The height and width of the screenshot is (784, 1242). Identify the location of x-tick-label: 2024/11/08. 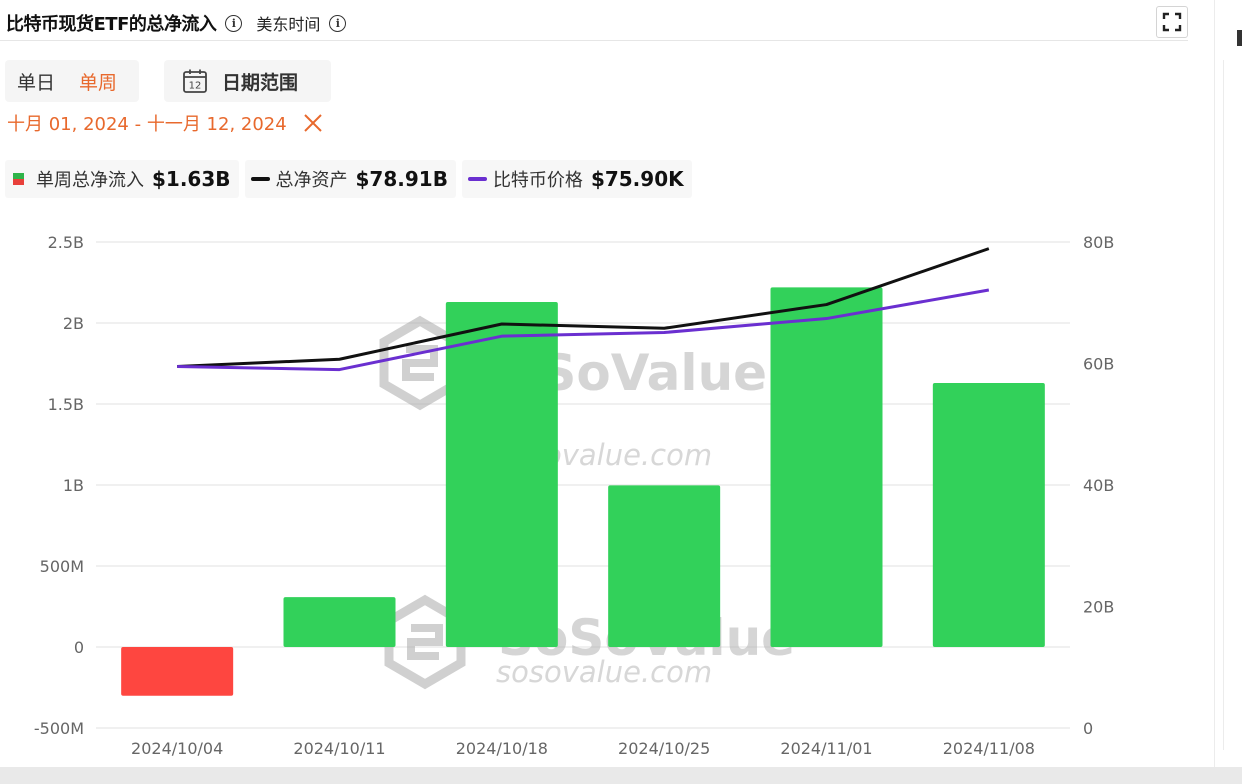
(989, 748).